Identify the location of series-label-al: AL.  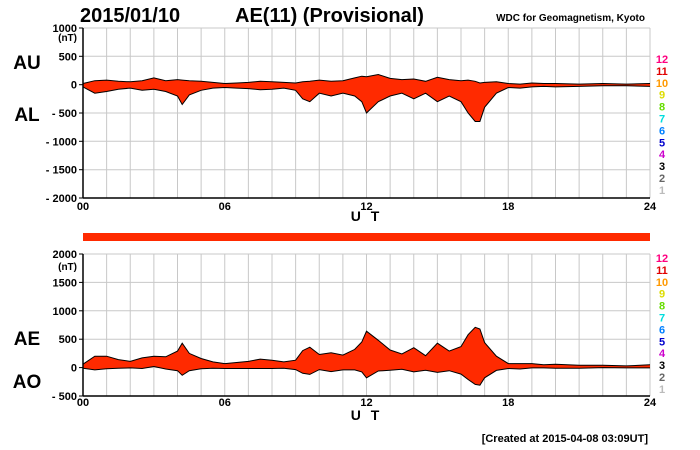
(27, 115).